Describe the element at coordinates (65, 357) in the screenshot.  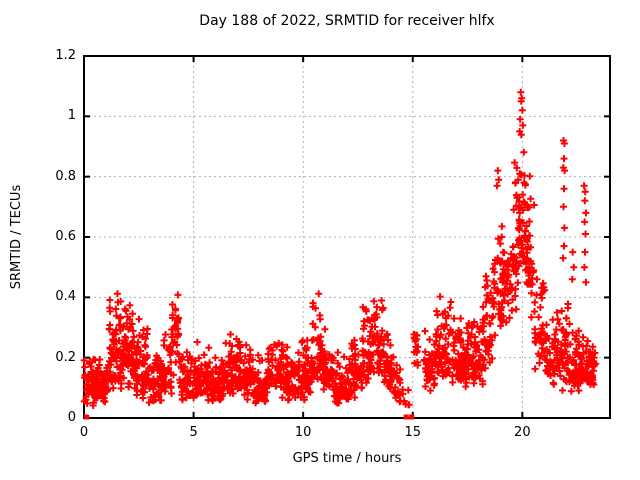
I see `y-tick-label: 0.2` at that location.